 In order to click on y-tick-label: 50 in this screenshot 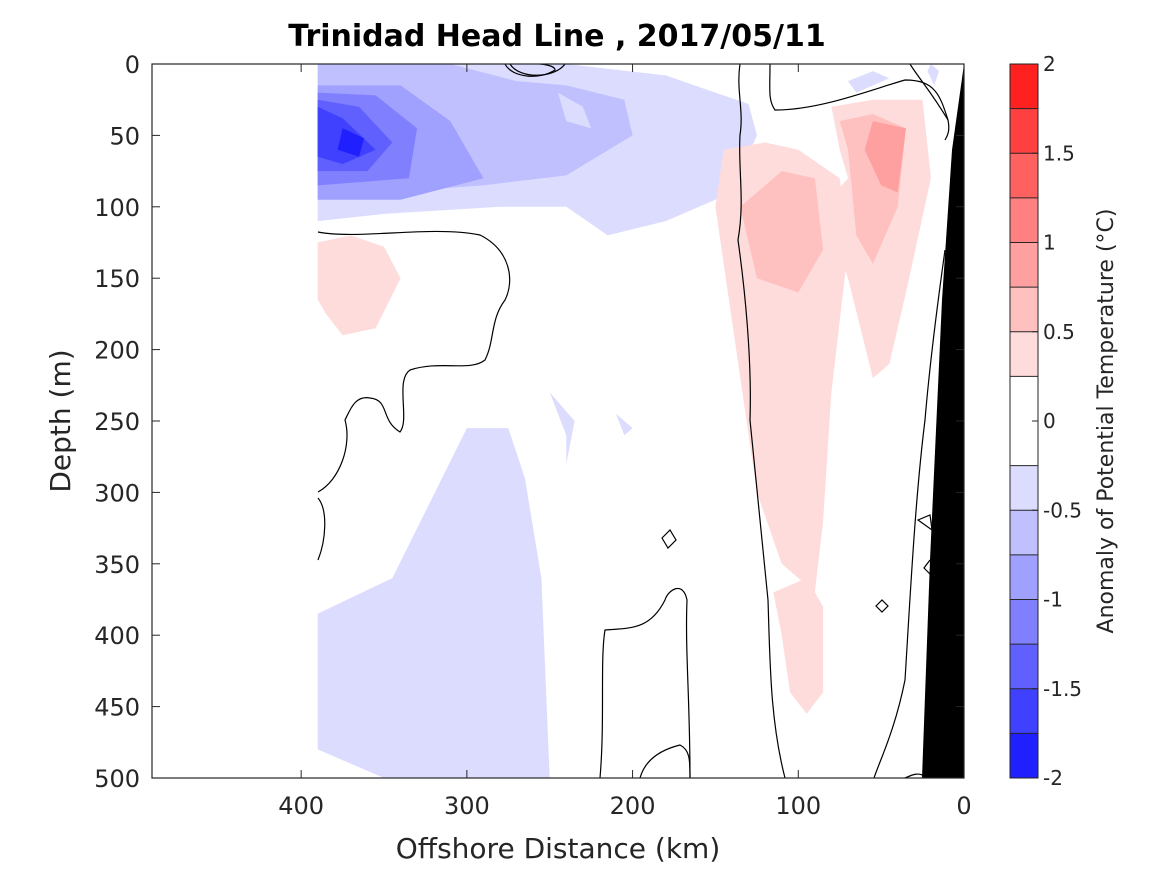, I will do `click(124, 136)`.